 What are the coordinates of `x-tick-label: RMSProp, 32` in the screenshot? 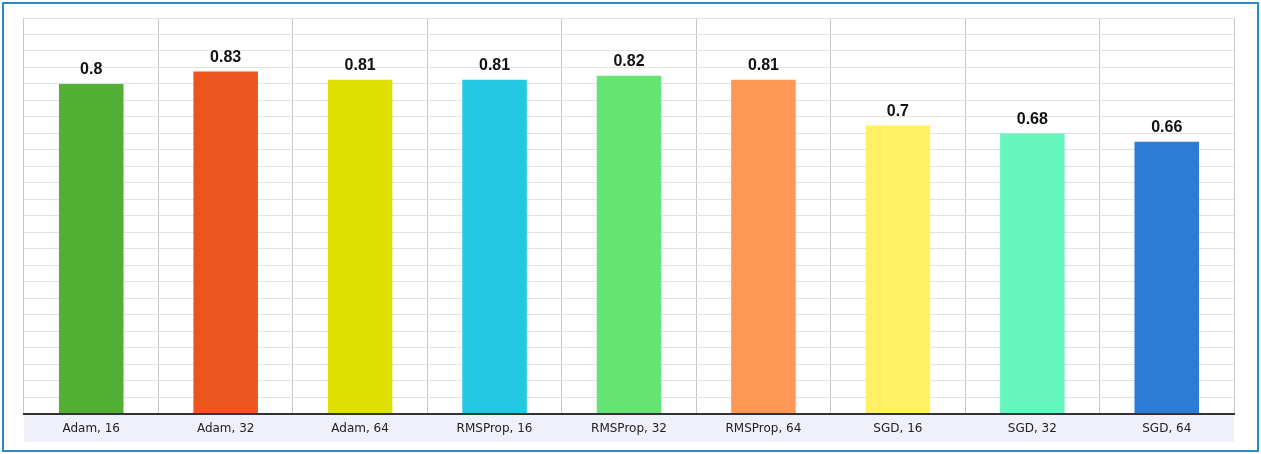 It's located at (629, 427).